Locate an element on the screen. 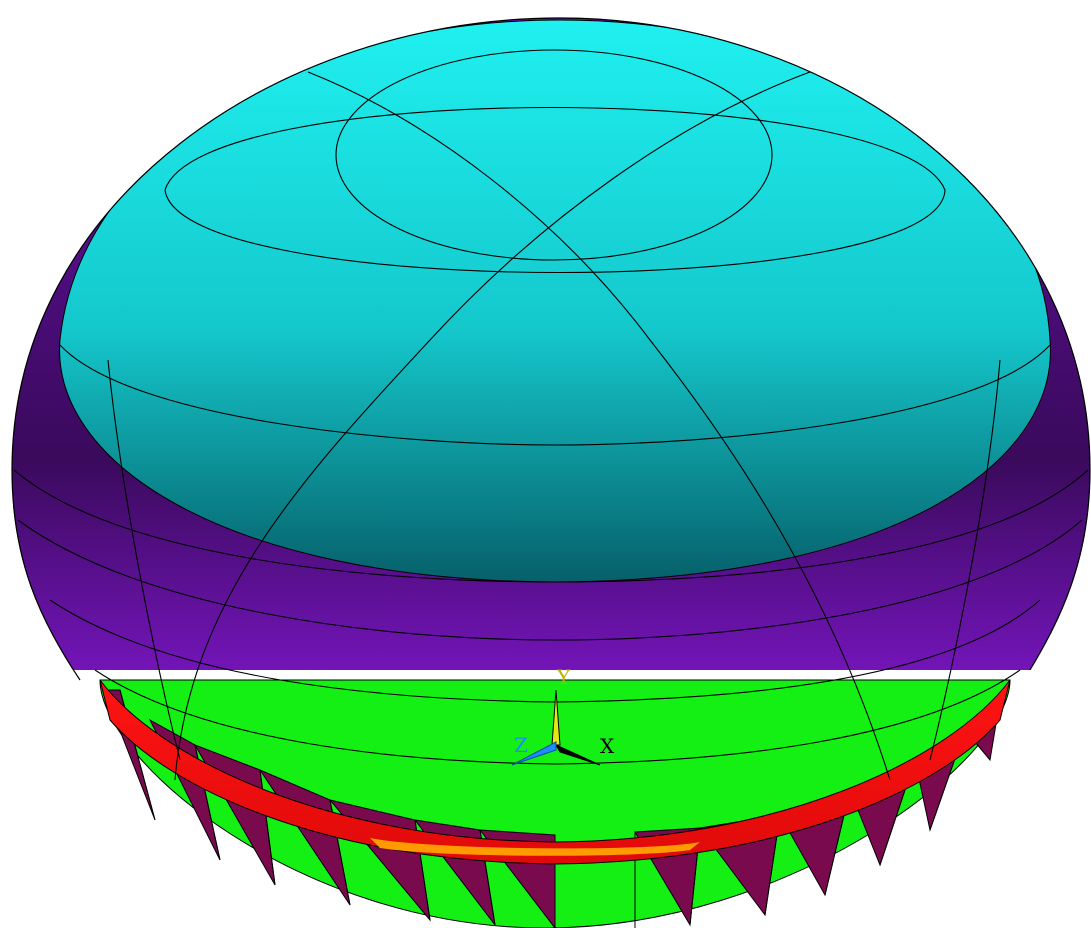  inner-orange-band is located at coordinates (535, 847).